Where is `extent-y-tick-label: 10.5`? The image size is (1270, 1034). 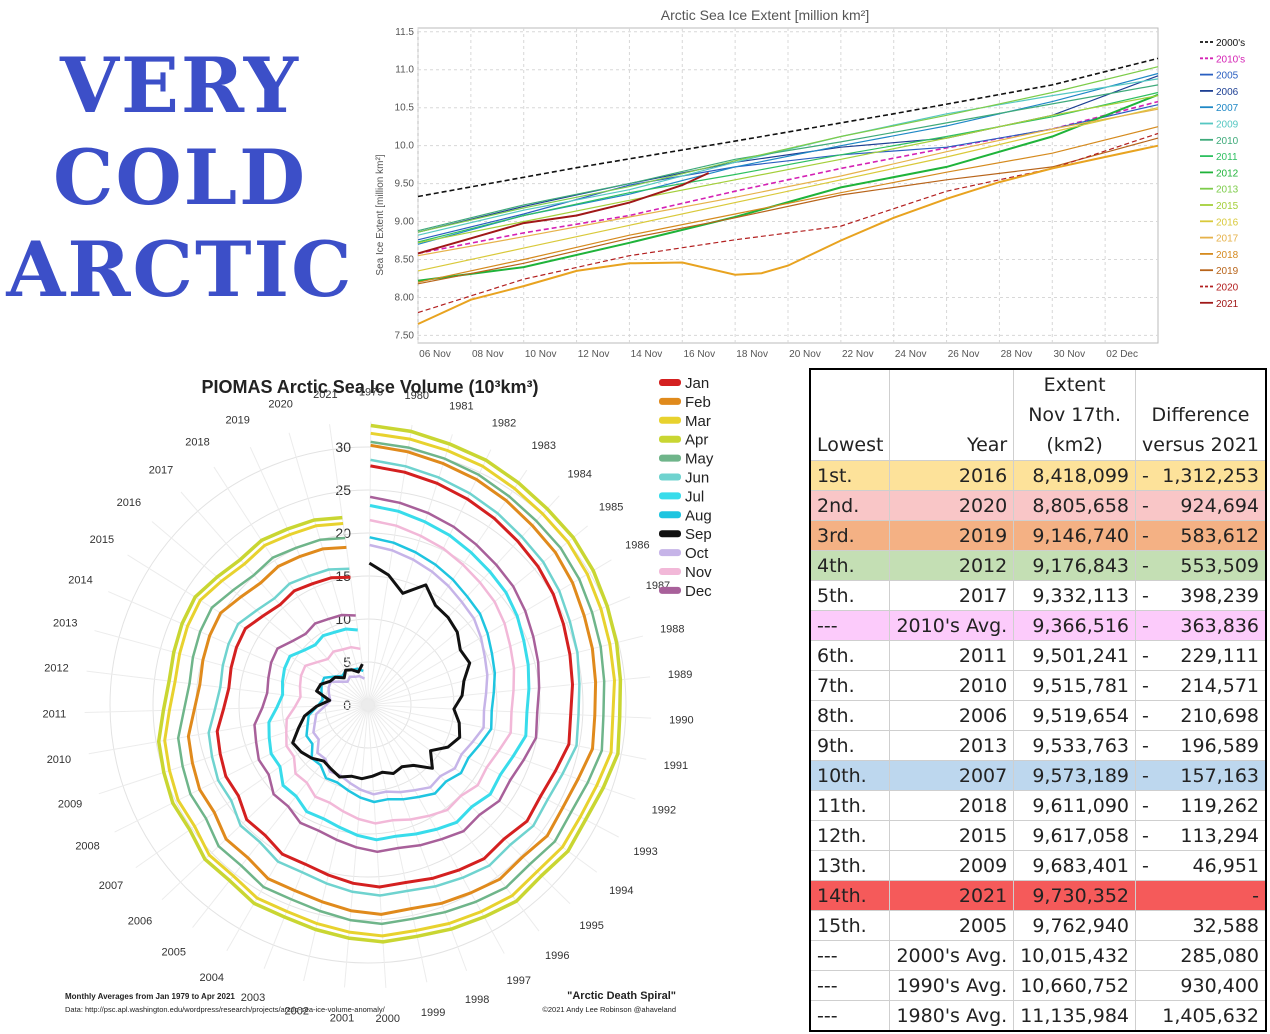 extent-y-tick-label: 10.5 is located at coordinates (405, 108).